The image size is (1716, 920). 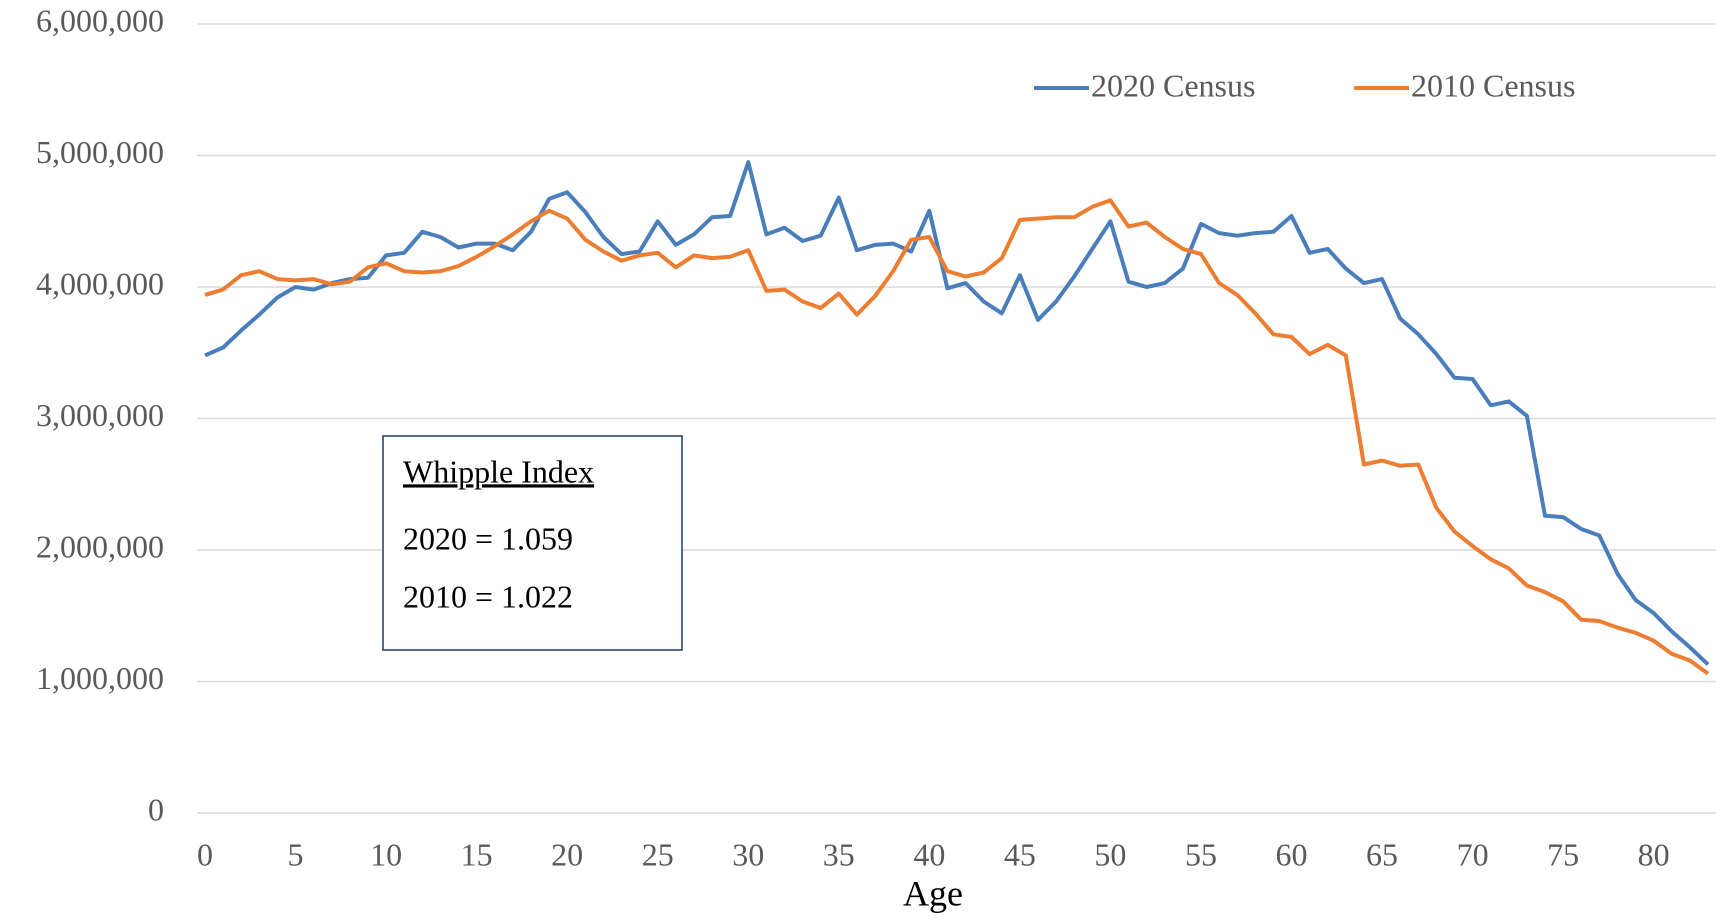 I want to click on annotation-title: Whipple Index, so click(x=498, y=471).